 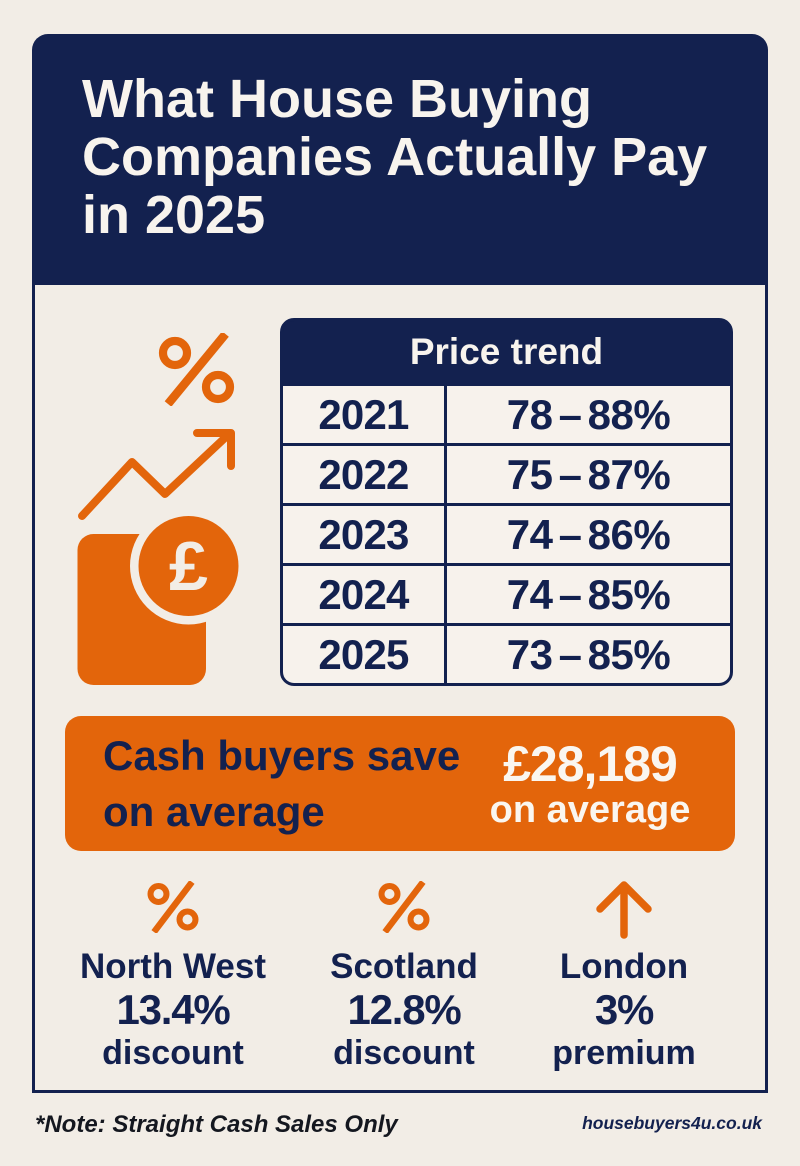 I want to click on banner-value-block: £28,189 on average, so click(x=590, y=785).